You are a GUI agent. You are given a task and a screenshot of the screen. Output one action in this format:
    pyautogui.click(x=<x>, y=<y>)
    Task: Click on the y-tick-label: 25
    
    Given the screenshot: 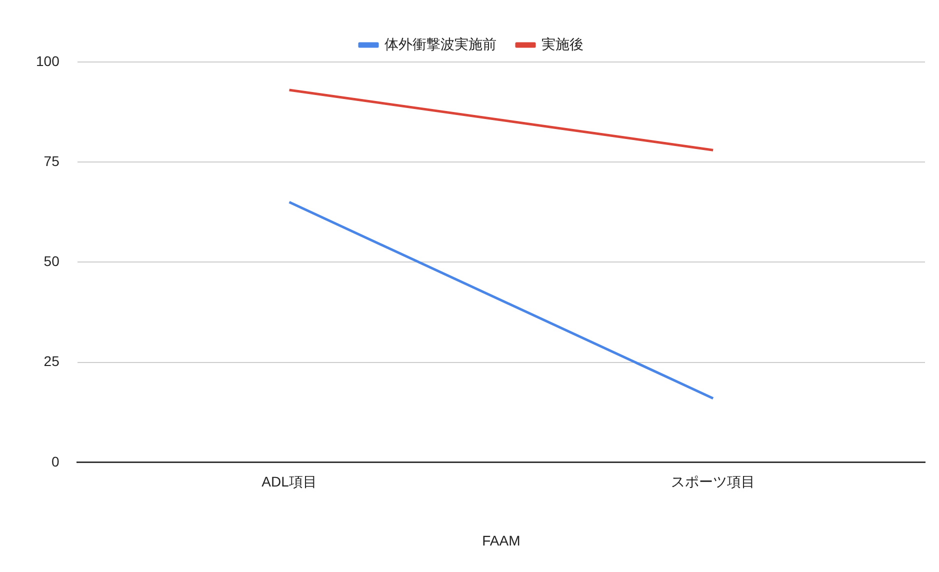 What is the action you would take?
    pyautogui.click(x=52, y=361)
    